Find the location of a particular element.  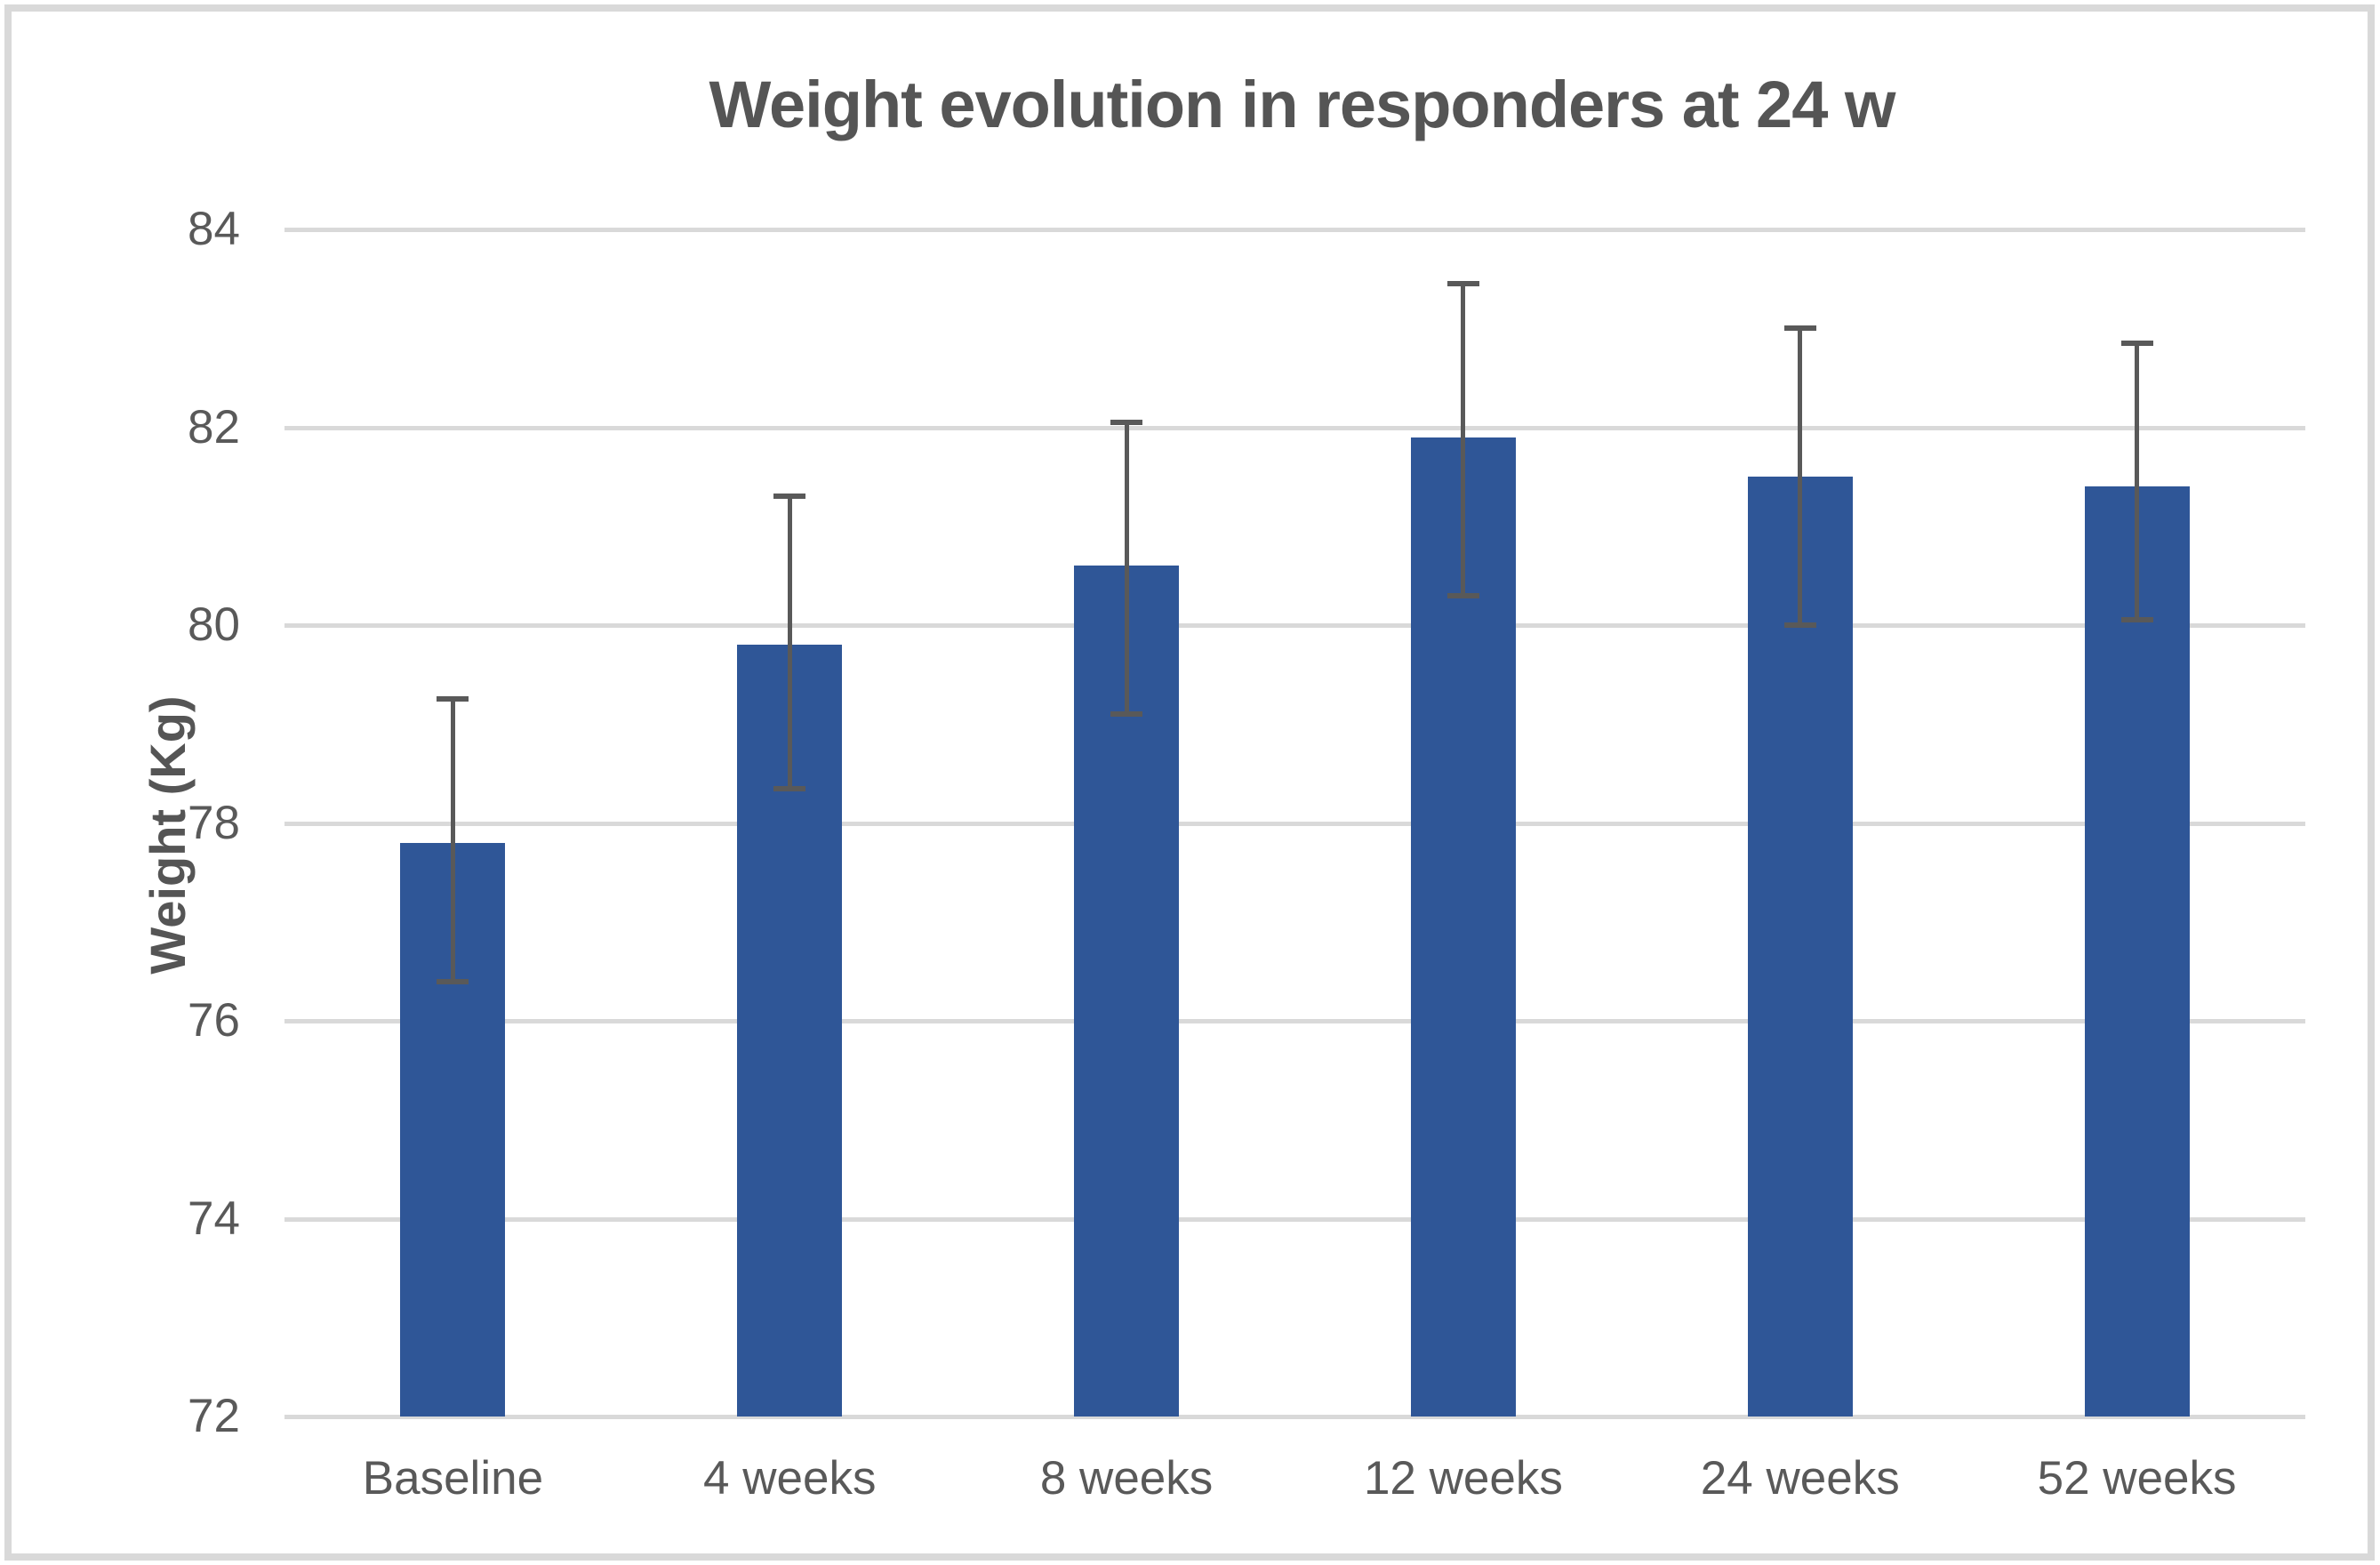

x-tick-label: 52 weeks is located at coordinates (2137, 1478).